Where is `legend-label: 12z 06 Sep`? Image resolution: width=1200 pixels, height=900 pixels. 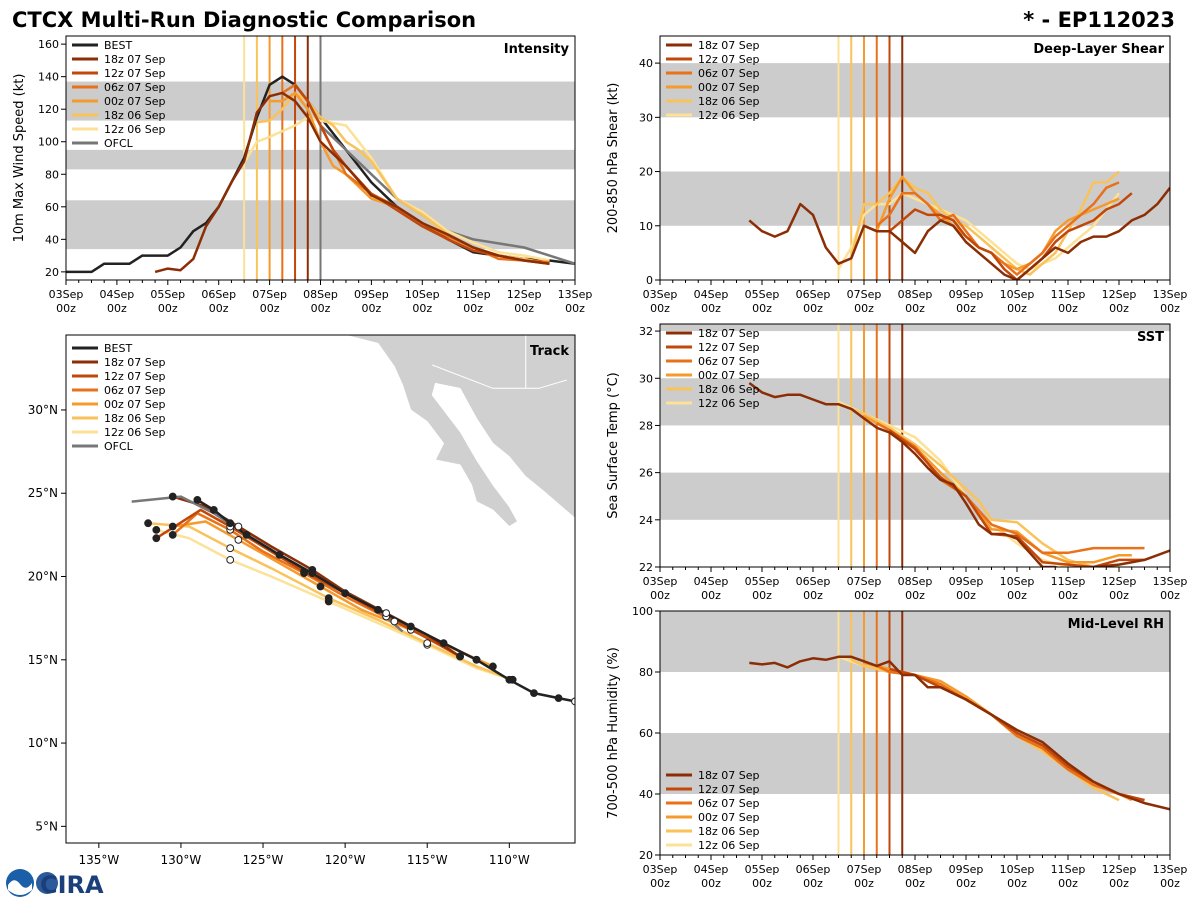
legend-label: 12z 06 Sep is located at coordinates (729, 403).